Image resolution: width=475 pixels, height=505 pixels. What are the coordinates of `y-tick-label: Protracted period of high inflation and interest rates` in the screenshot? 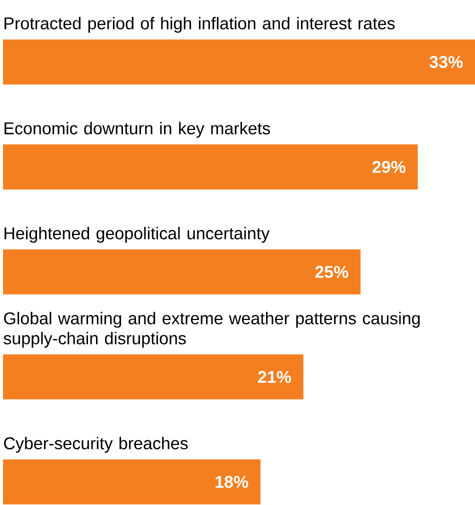 It's located at (199, 24).